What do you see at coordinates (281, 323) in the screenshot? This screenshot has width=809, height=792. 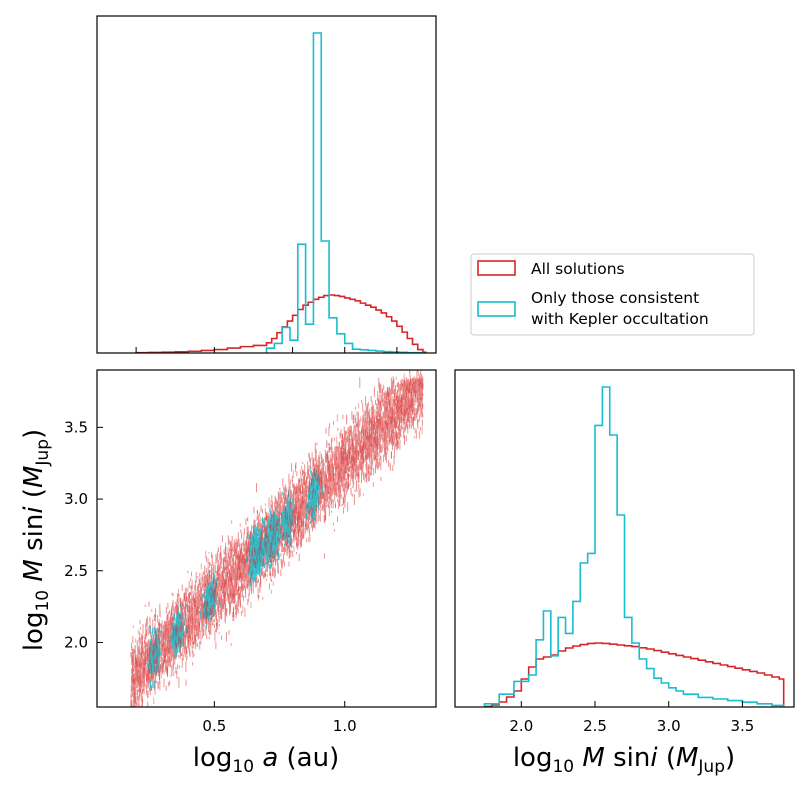 I see `tl-hist-all-solutions-step` at bounding box center [281, 323].